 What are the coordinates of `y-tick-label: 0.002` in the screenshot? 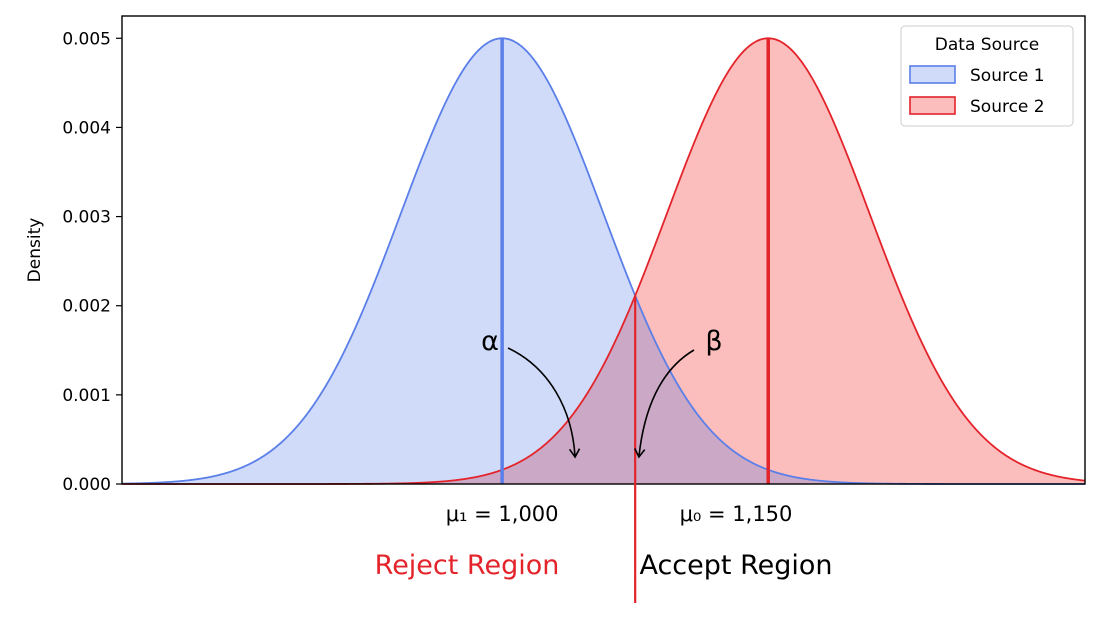 It's located at (86, 307).